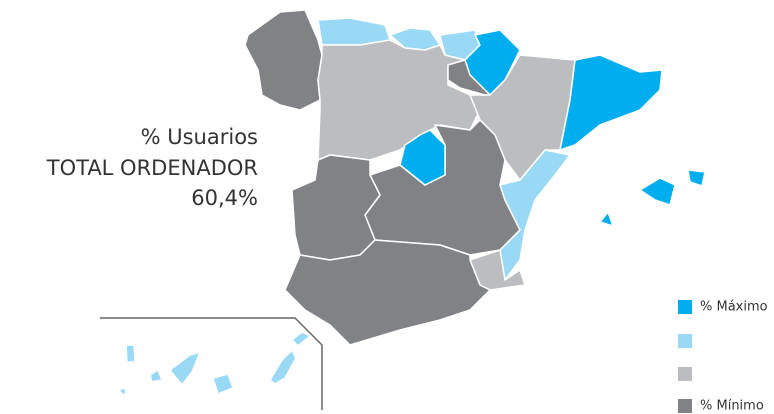  I want to click on title-value: 60,4%, so click(224, 198).